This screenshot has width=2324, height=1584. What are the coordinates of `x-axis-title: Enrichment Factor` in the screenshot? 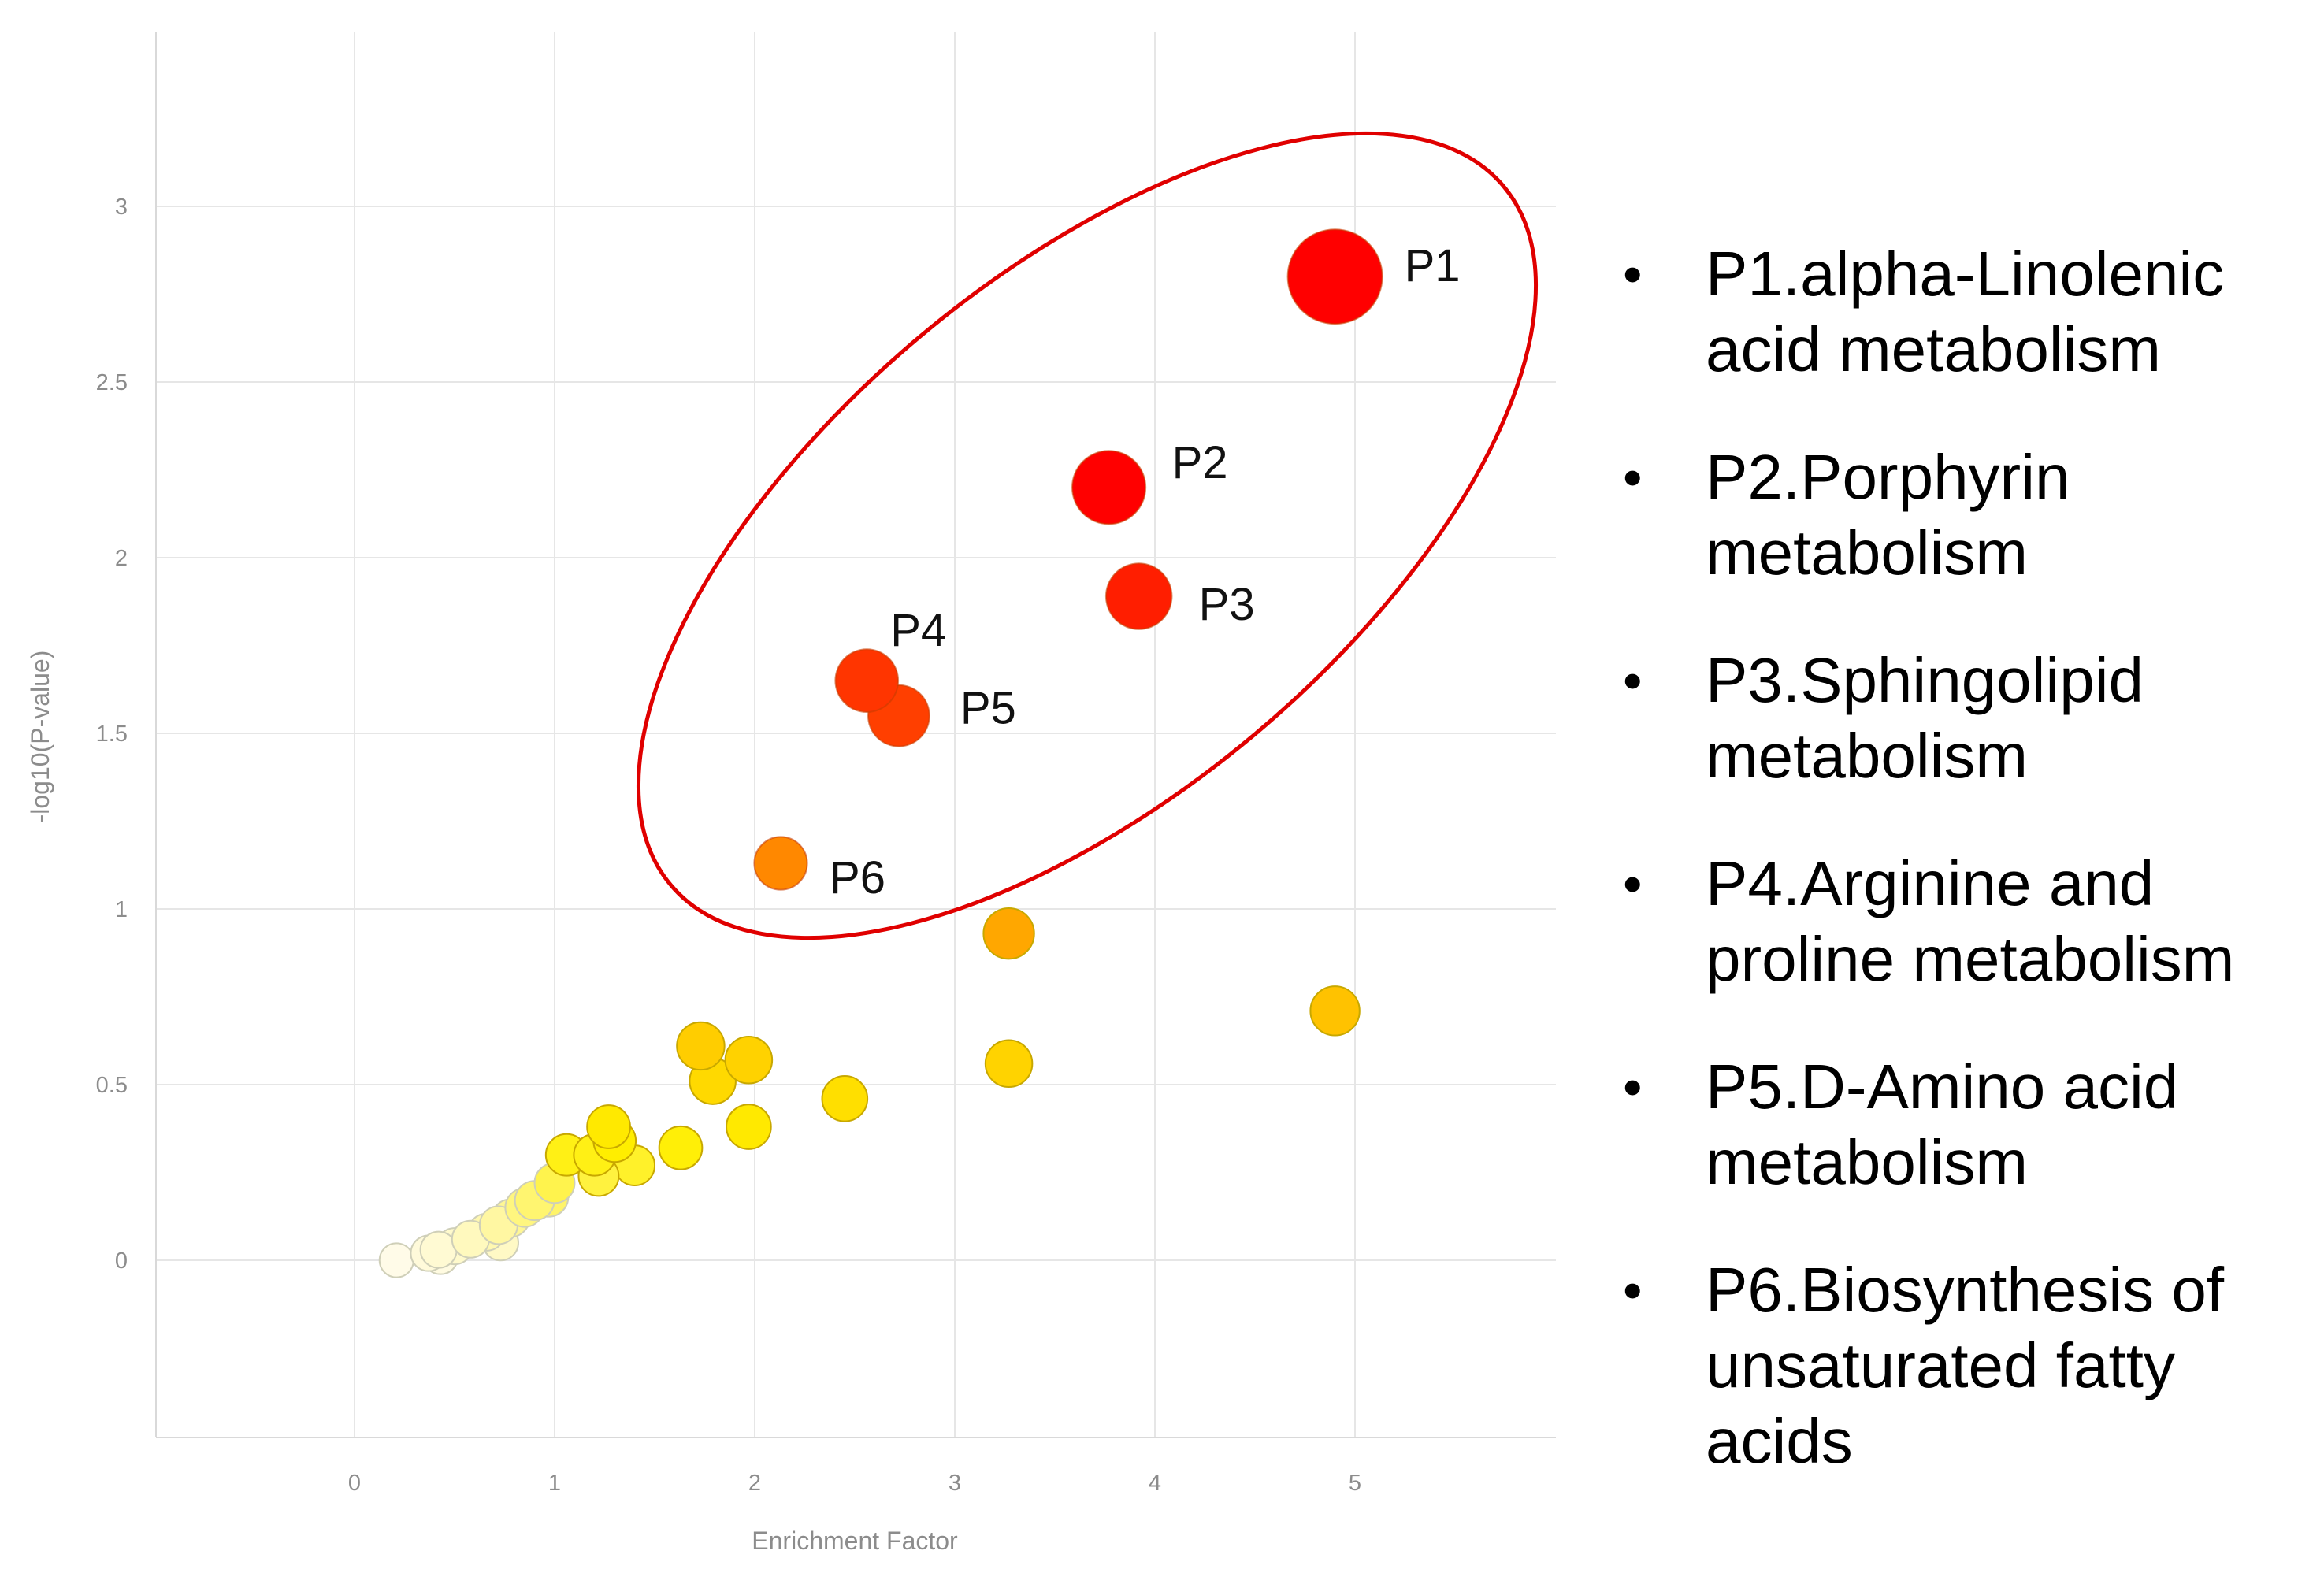 It's located at (855, 1541).